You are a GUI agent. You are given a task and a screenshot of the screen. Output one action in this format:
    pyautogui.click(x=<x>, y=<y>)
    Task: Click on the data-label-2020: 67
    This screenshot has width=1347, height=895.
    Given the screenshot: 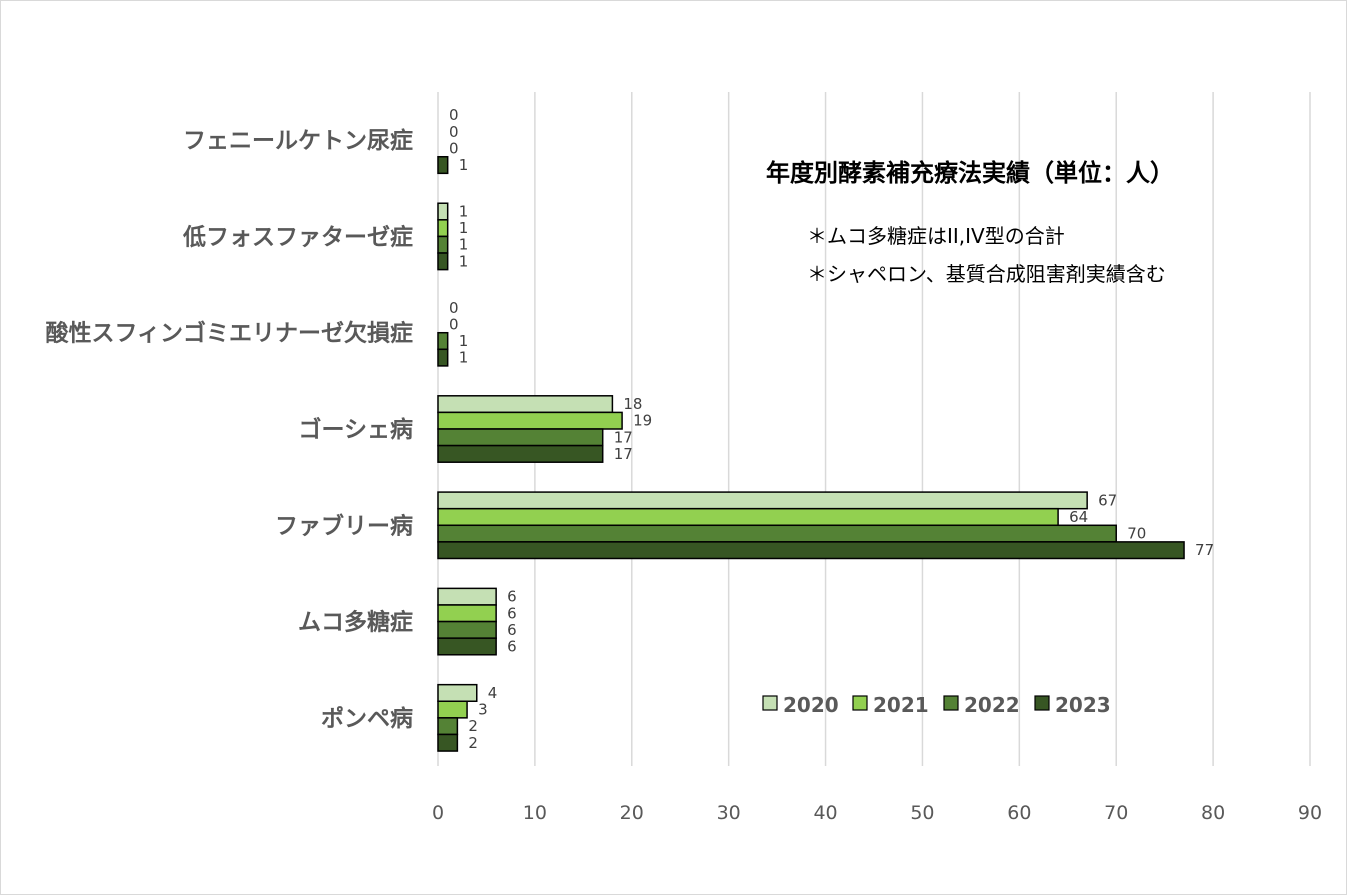 What is the action you would take?
    pyautogui.click(x=1107, y=500)
    